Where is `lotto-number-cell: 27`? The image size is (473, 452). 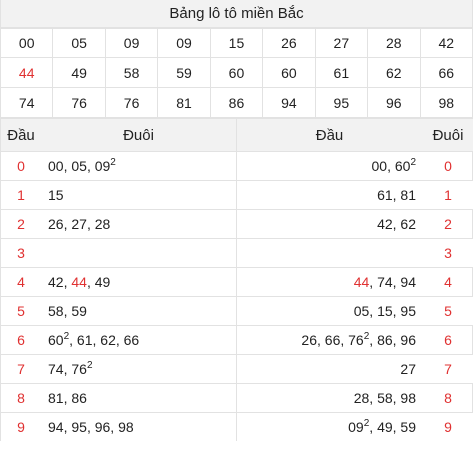
lotto-number-cell: 27 is located at coordinates (341, 43).